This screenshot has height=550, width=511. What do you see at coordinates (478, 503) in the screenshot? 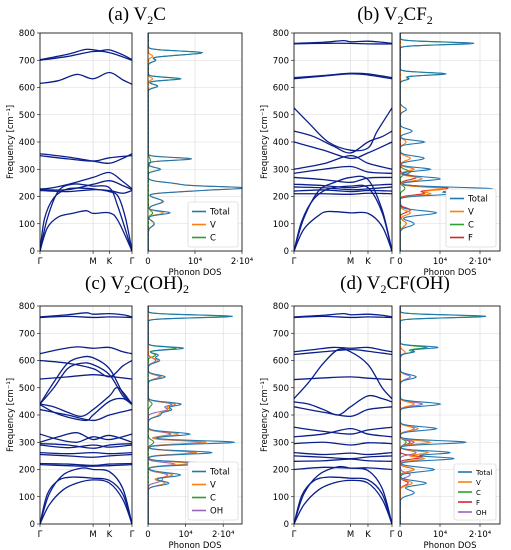
I see `legend-label: F` at bounding box center [478, 503].